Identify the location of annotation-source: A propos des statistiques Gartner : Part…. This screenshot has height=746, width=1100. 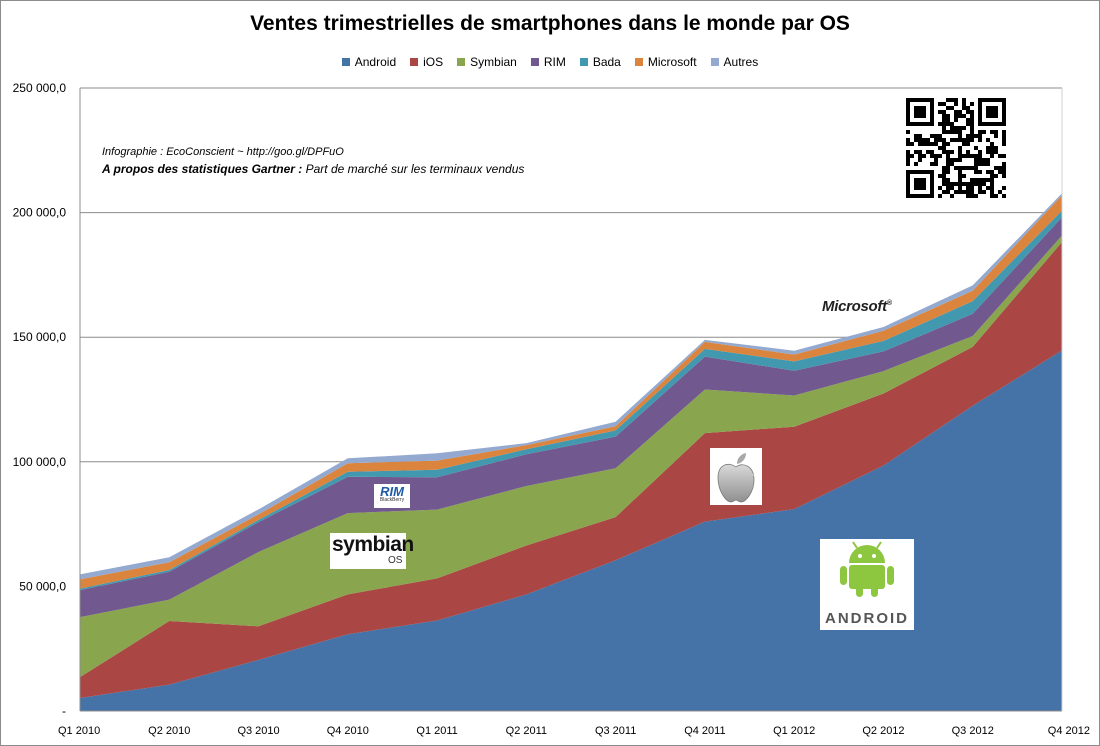
(313, 169).